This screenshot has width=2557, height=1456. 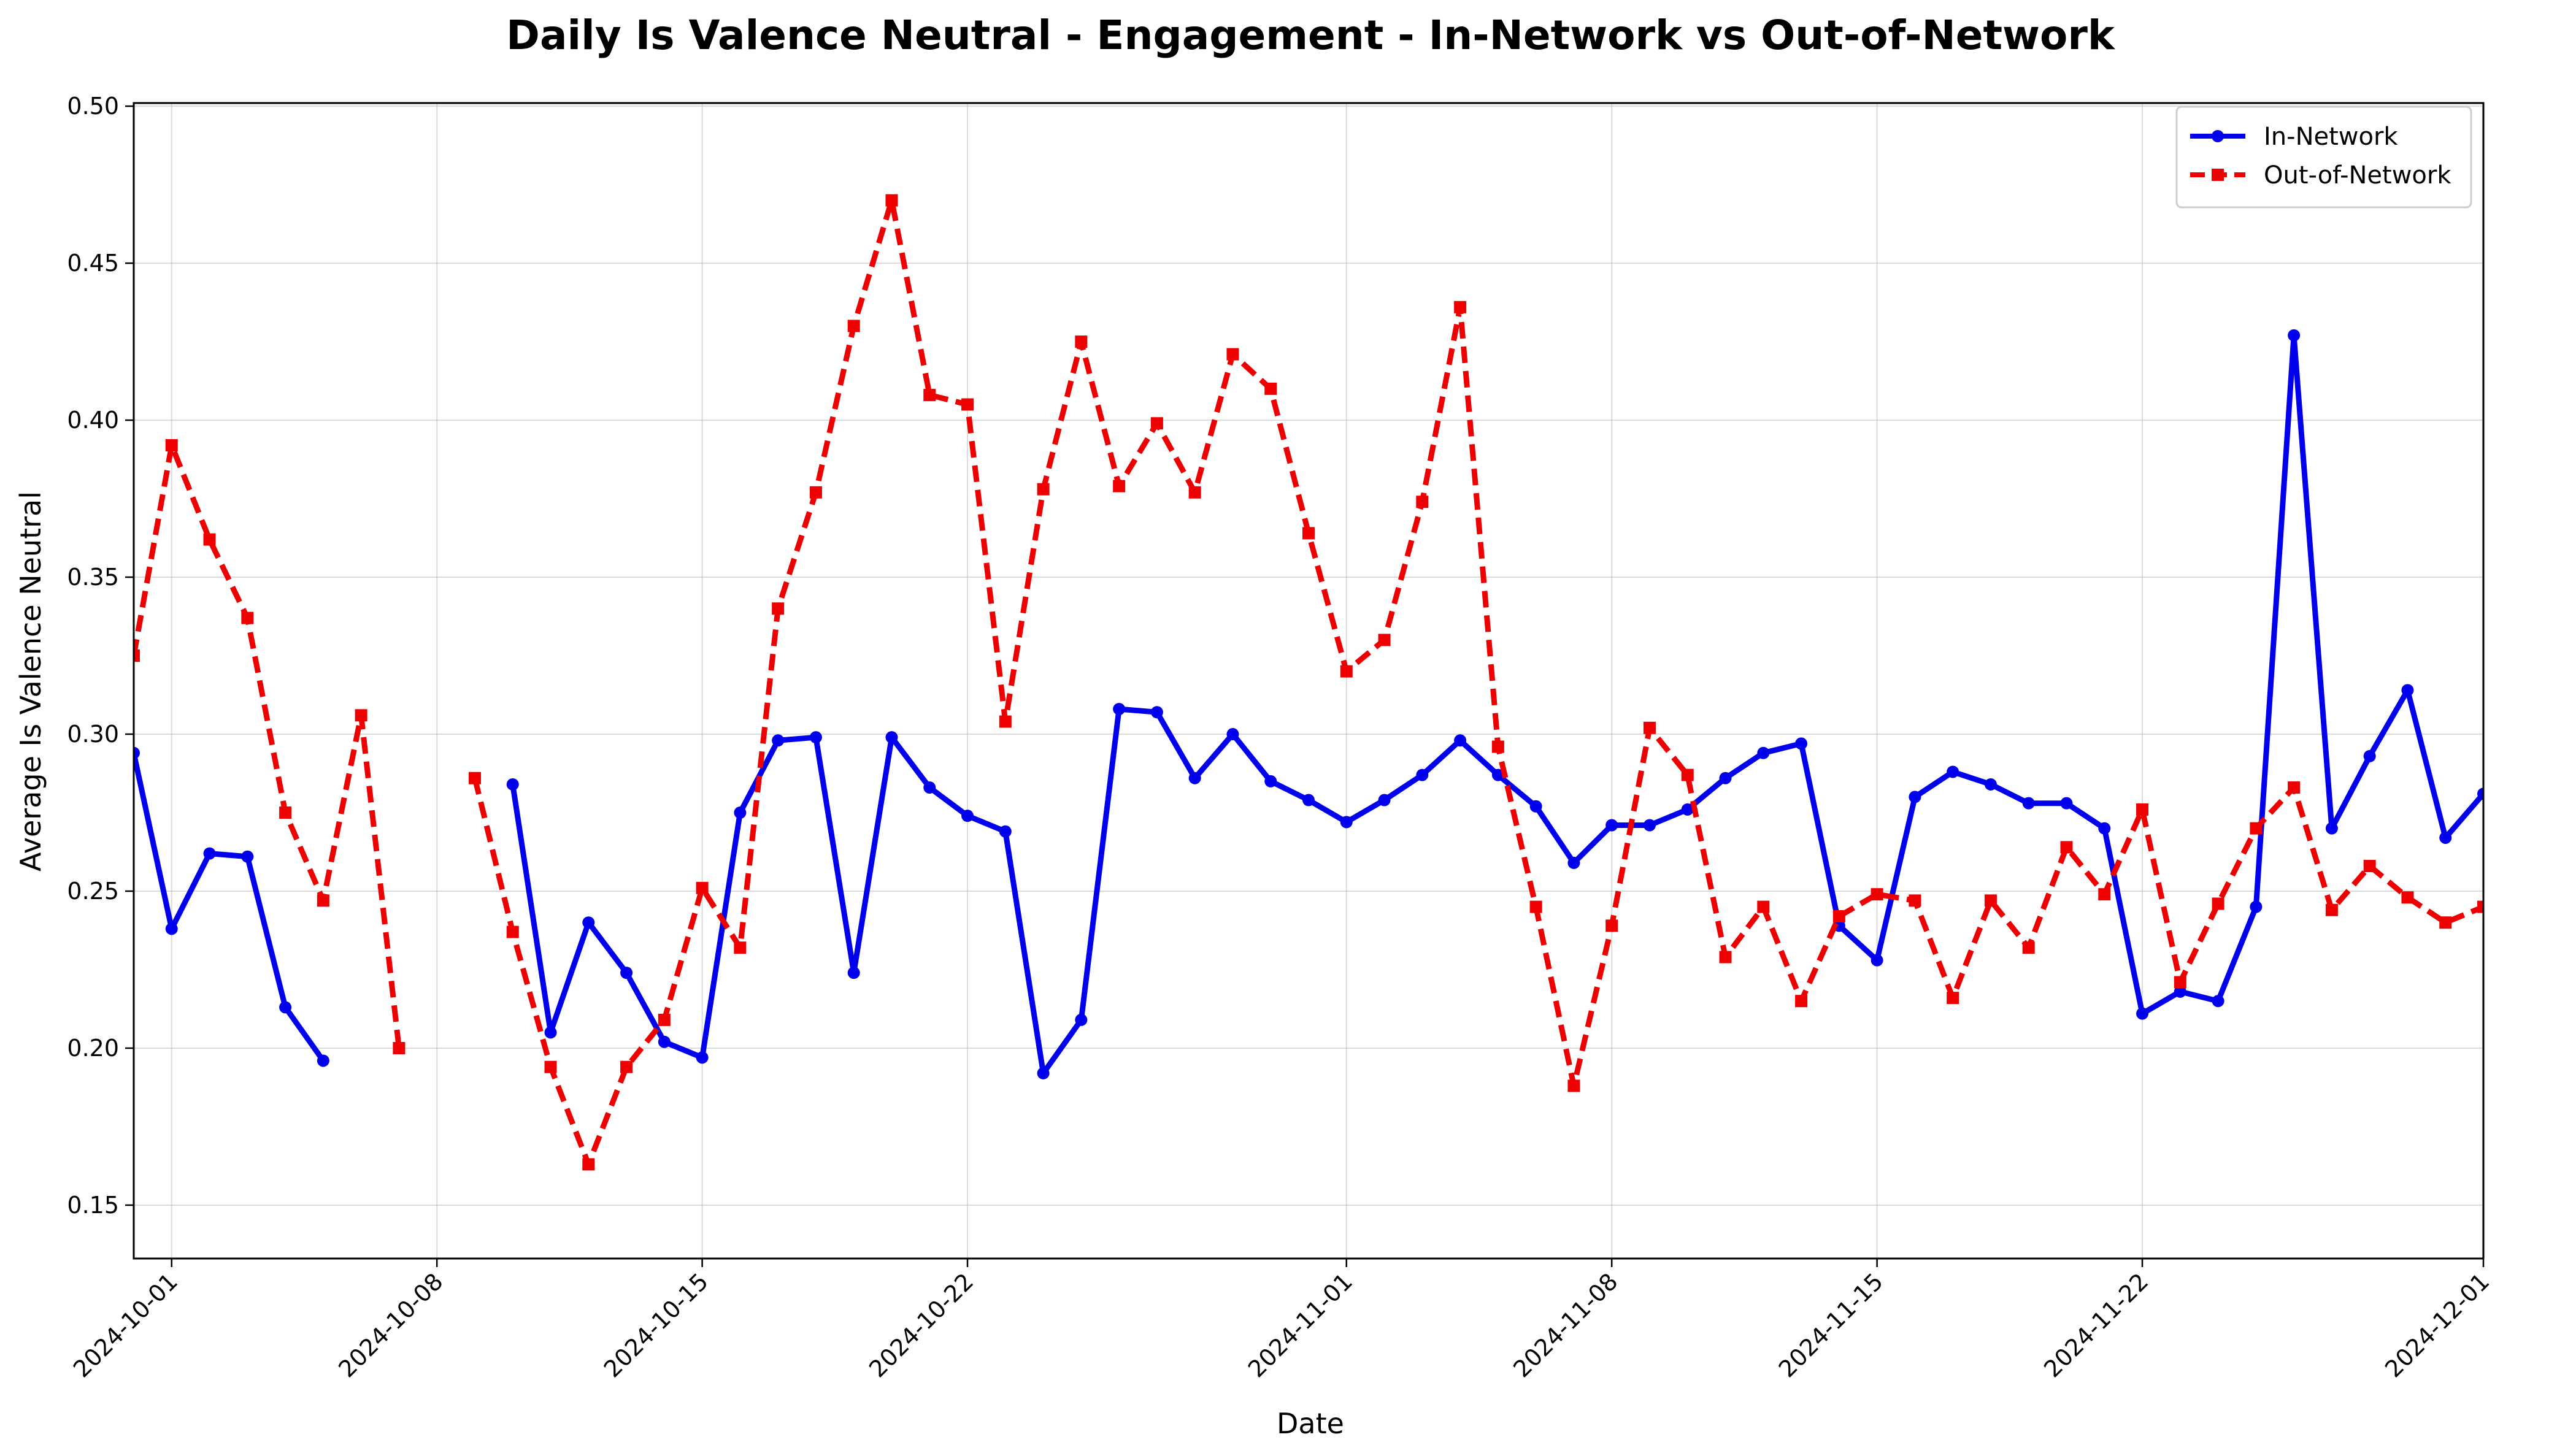 What do you see at coordinates (93, 891) in the screenshot?
I see `y-tick-label: 0.25` at bounding box center [93, 891].